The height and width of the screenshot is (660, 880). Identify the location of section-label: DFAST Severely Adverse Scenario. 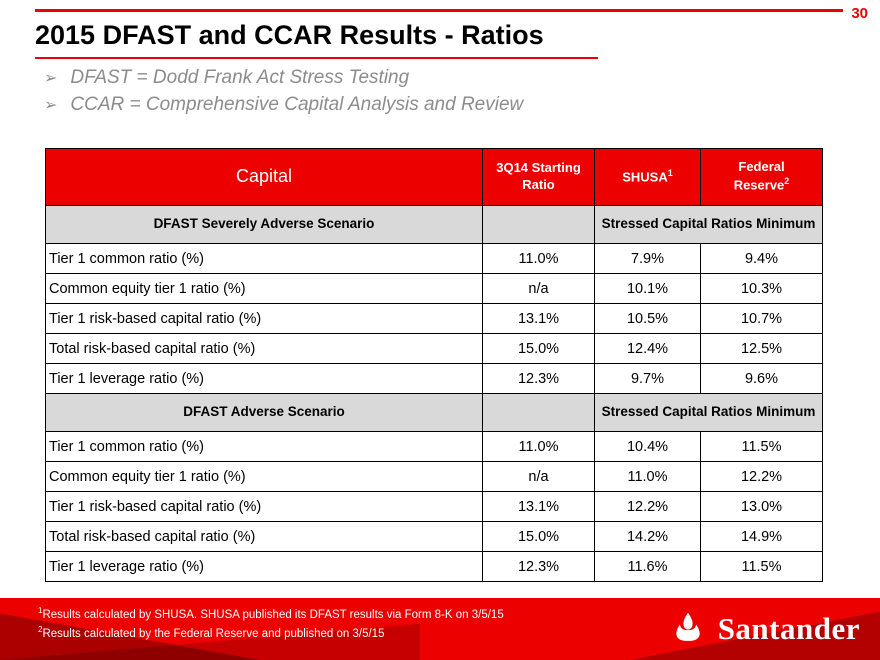
(264, 224).